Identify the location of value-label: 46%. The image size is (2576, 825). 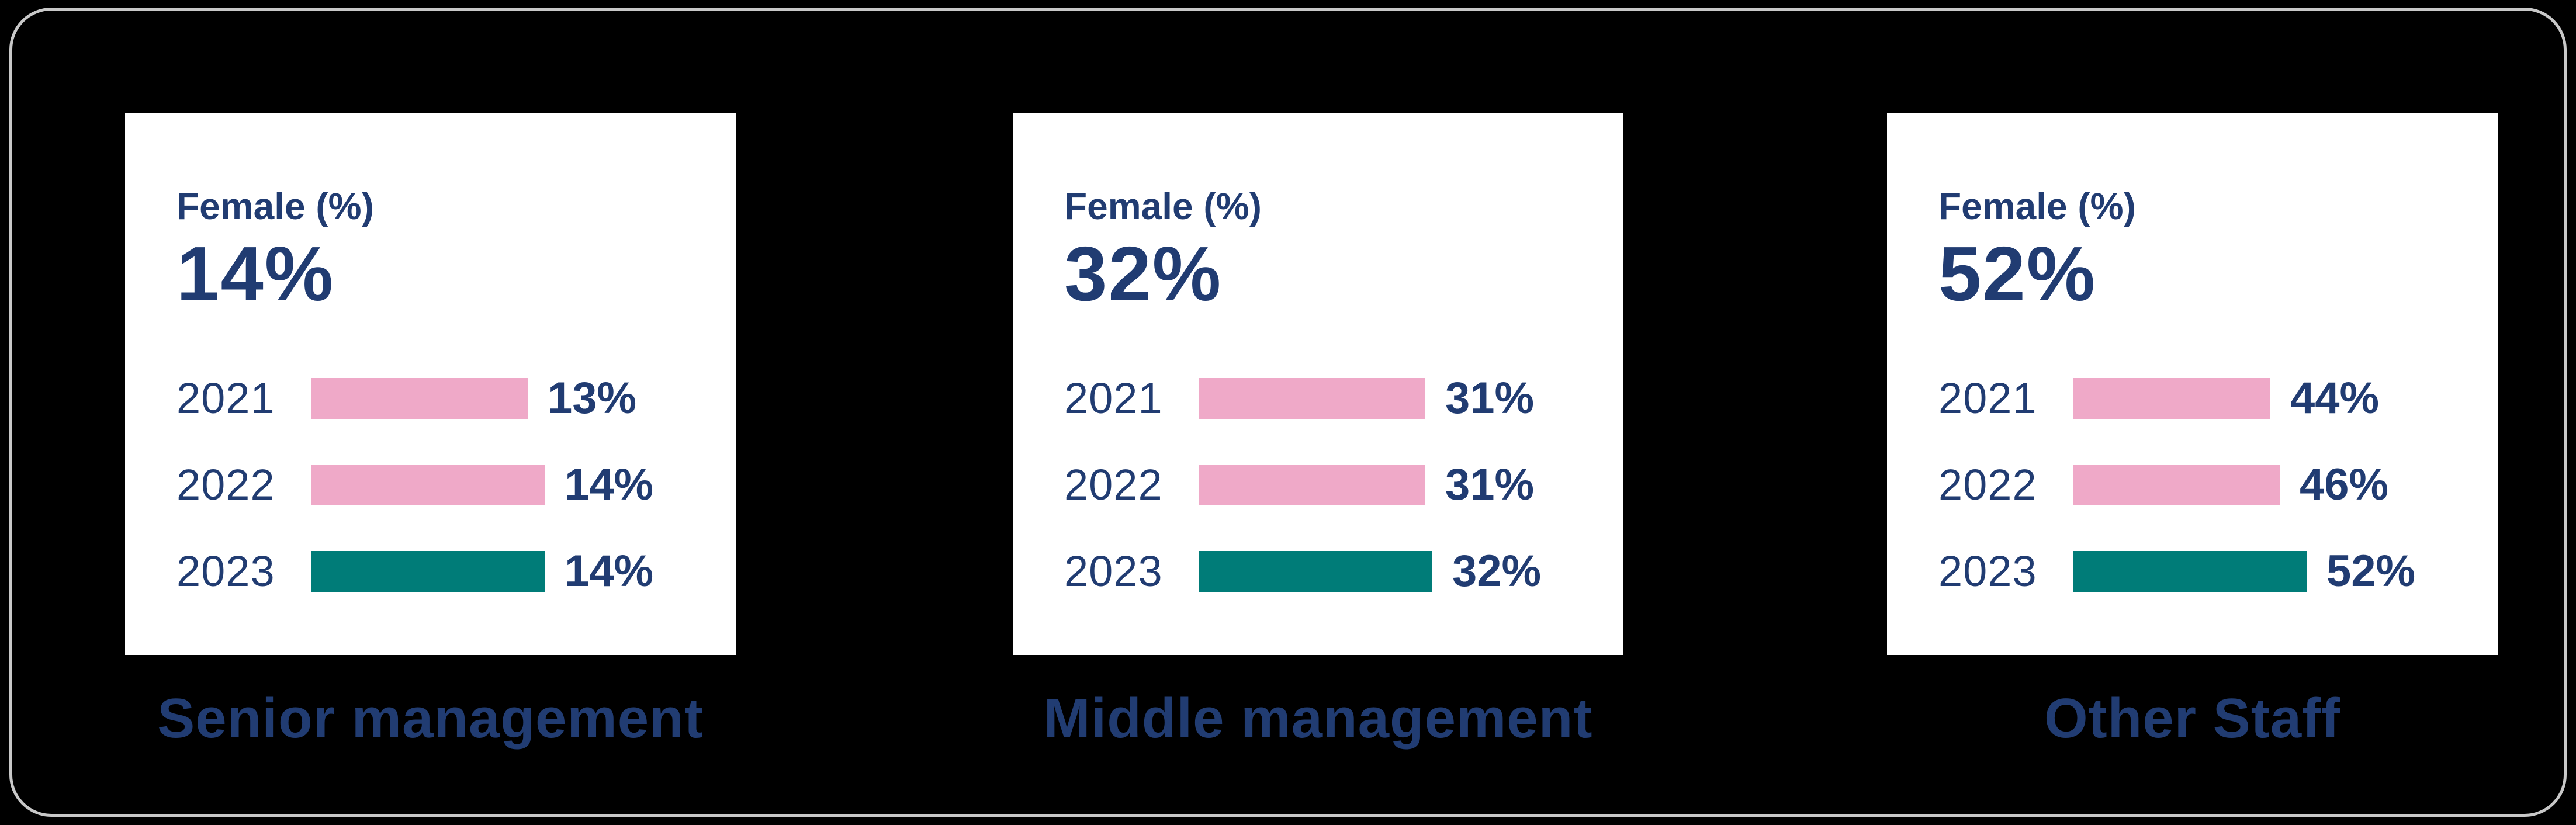
(2344, 485).